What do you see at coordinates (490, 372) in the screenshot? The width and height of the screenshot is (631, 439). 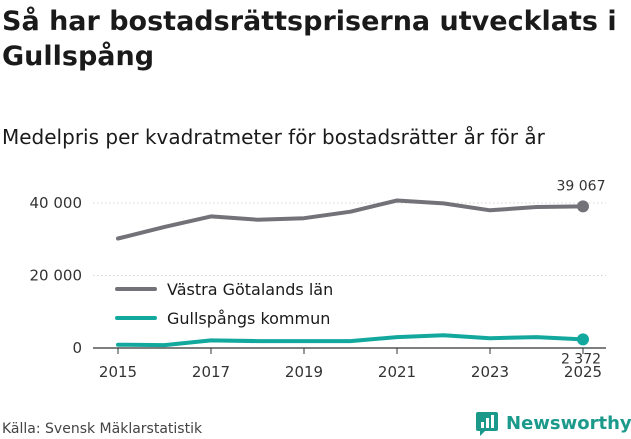 I see `x-tick-label: 2023` at bounding box center [490, 372].